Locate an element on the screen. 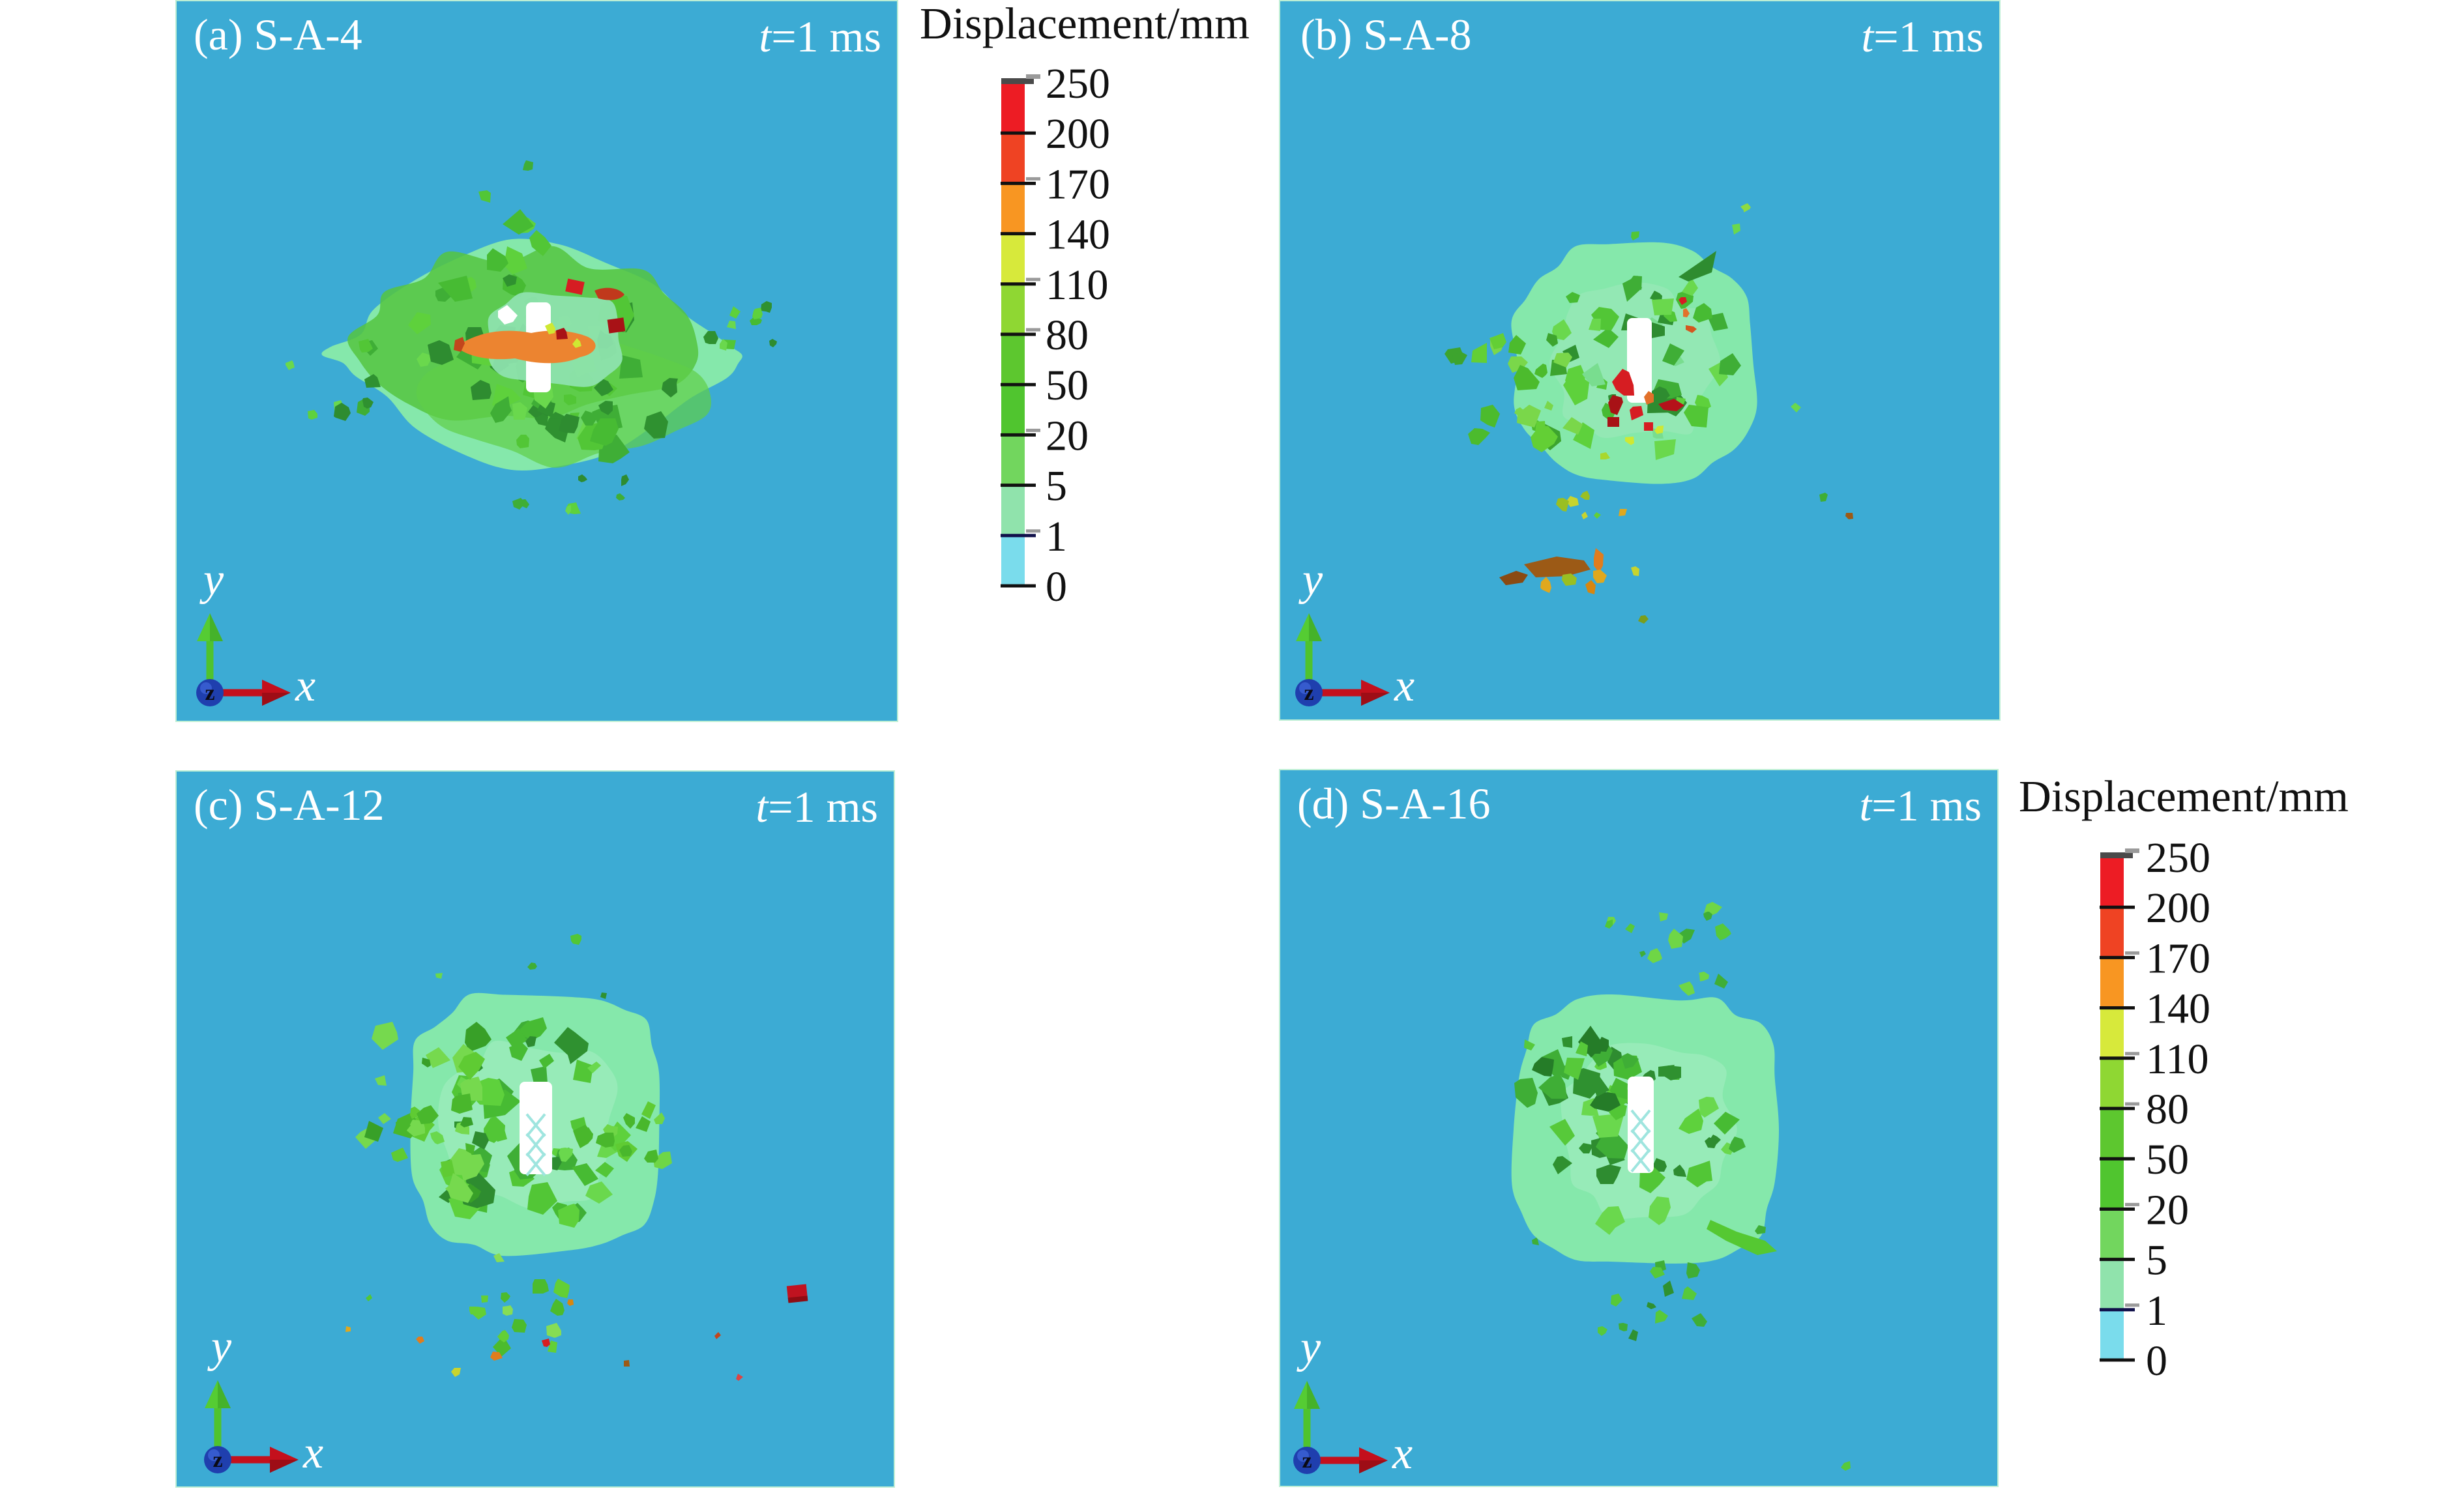  svg-text: (b) S-A-8 is located at coordinates (1386, 34).